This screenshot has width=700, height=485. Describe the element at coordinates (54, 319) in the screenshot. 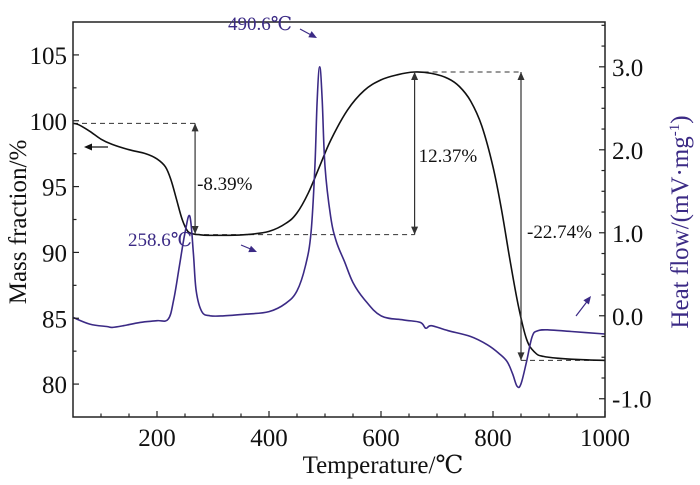

I see `y-tick-label: 85` at that location.